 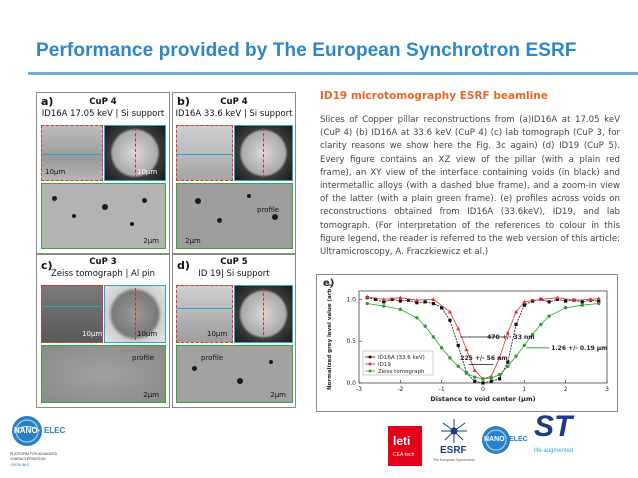 What do you see at coordinates (402, 441) in the screenshot?
I see `leti-logo-text: leti` at bounding box center [402, 441].